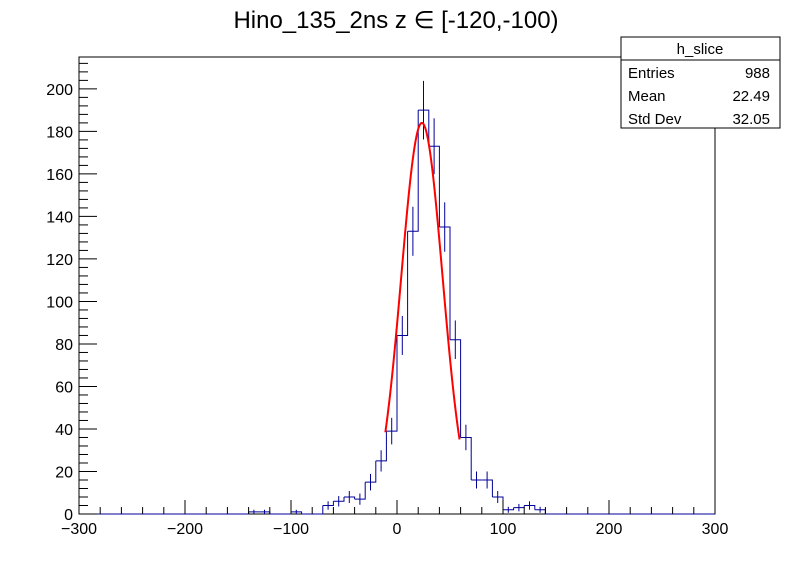 The height and width of the screenshot is (572, 796). Describe the element at coordinates (59, 90) in the screenshot. I see `y-tick-label: 200` at that location.